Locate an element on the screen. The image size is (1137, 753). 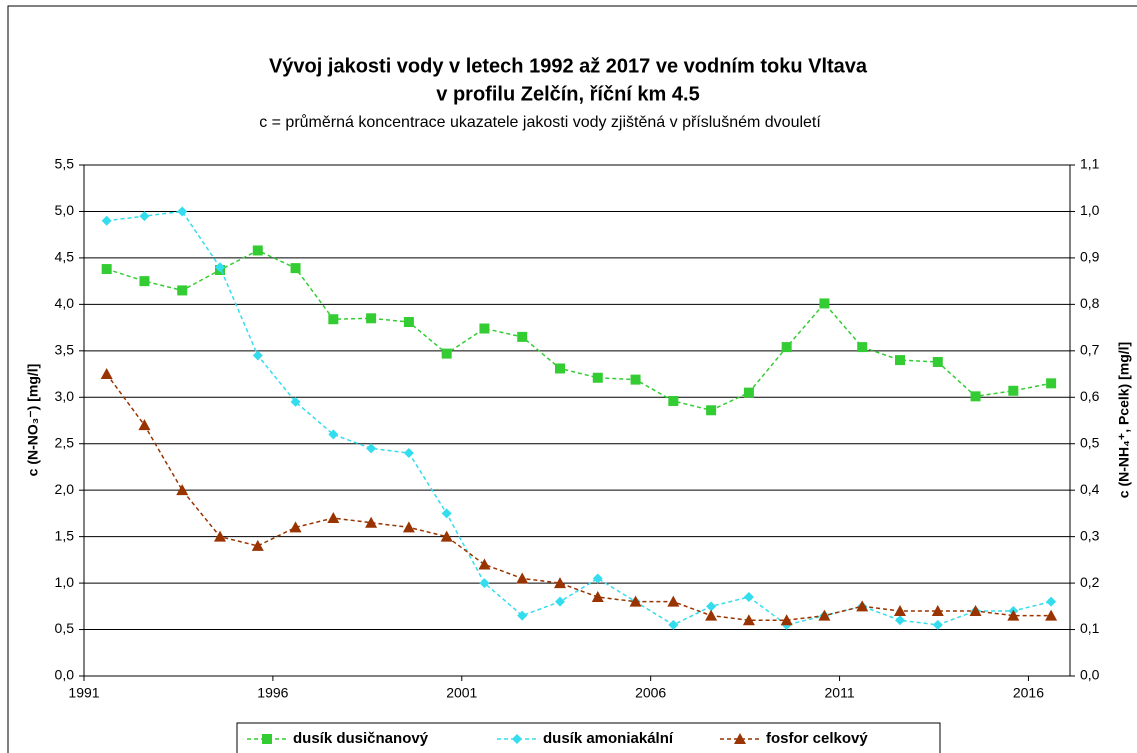
y-tick-label: 5,5 is located at coordinates (65, 164).